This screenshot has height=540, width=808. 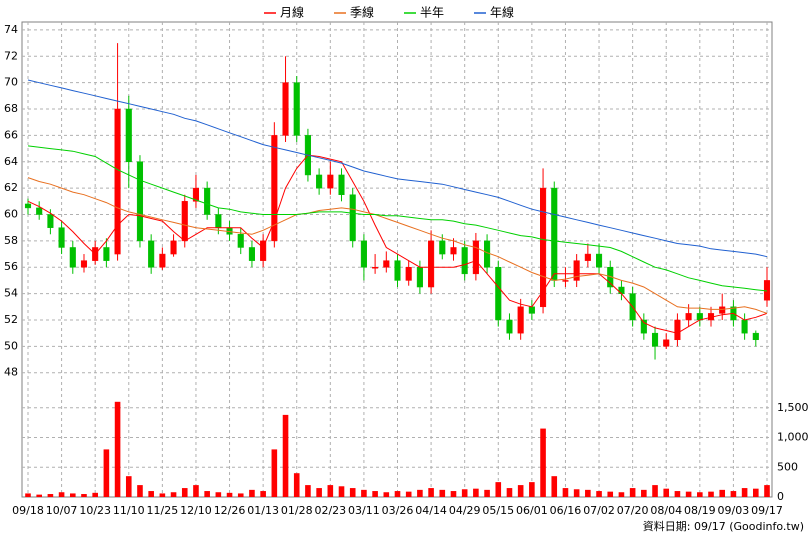 What do you see at coordinates (362, 12) in the screenshot?
I see `legend-label: 季線` at bounding box center [362, 12].